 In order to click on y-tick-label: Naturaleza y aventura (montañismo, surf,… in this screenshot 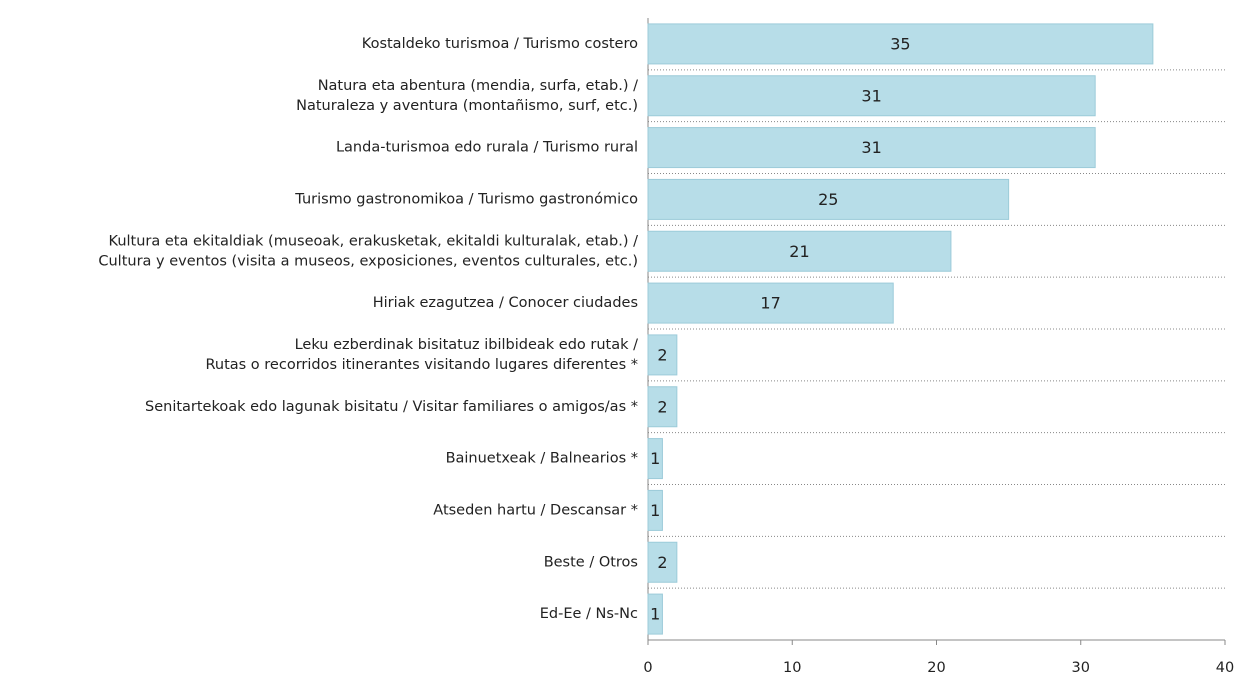, I will do `click(467, 106)`.